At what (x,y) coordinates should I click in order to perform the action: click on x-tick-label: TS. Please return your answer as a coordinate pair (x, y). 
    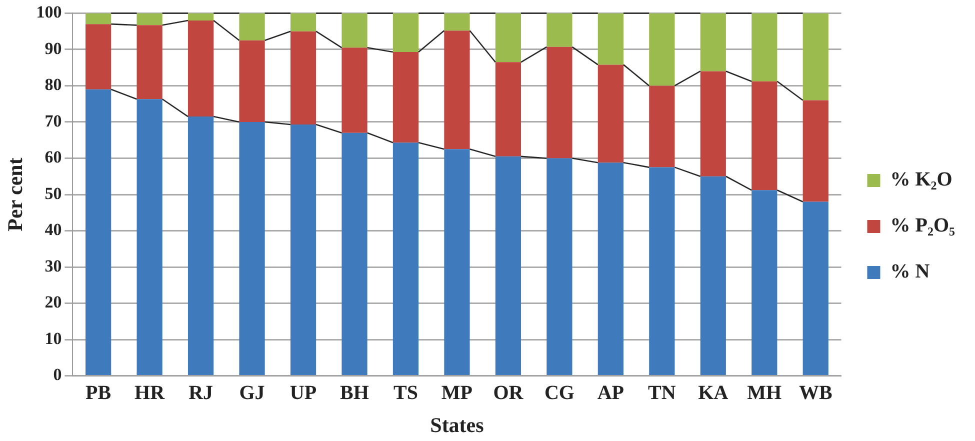
    Looking at the image, I should click on (405, 393).